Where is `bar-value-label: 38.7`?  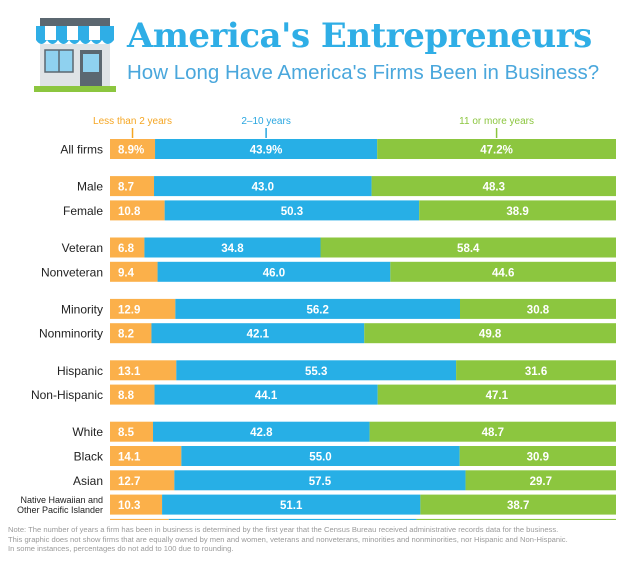
bar-value-label: 38.7 is located at coordinates (518, 506).